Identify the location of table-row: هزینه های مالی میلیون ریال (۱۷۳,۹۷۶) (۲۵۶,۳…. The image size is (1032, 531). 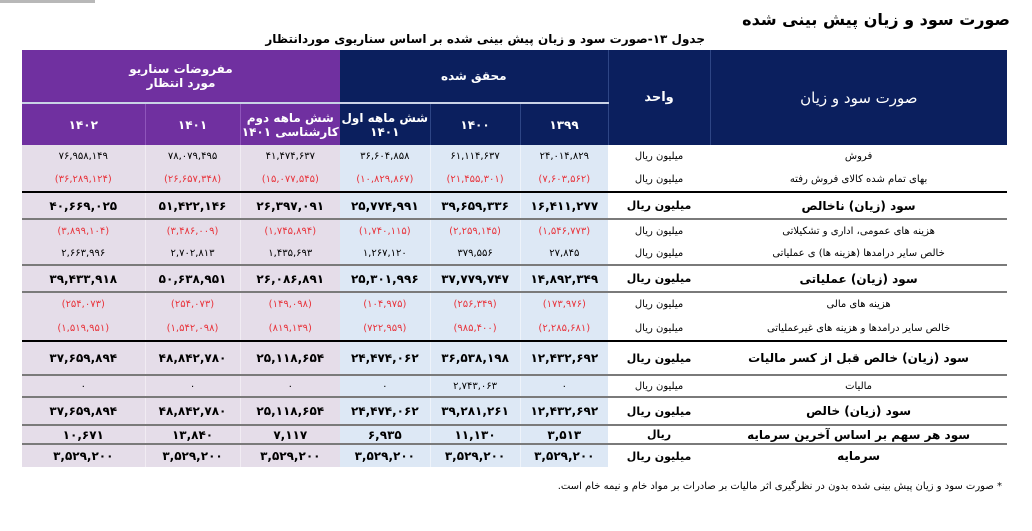
(515, 303).